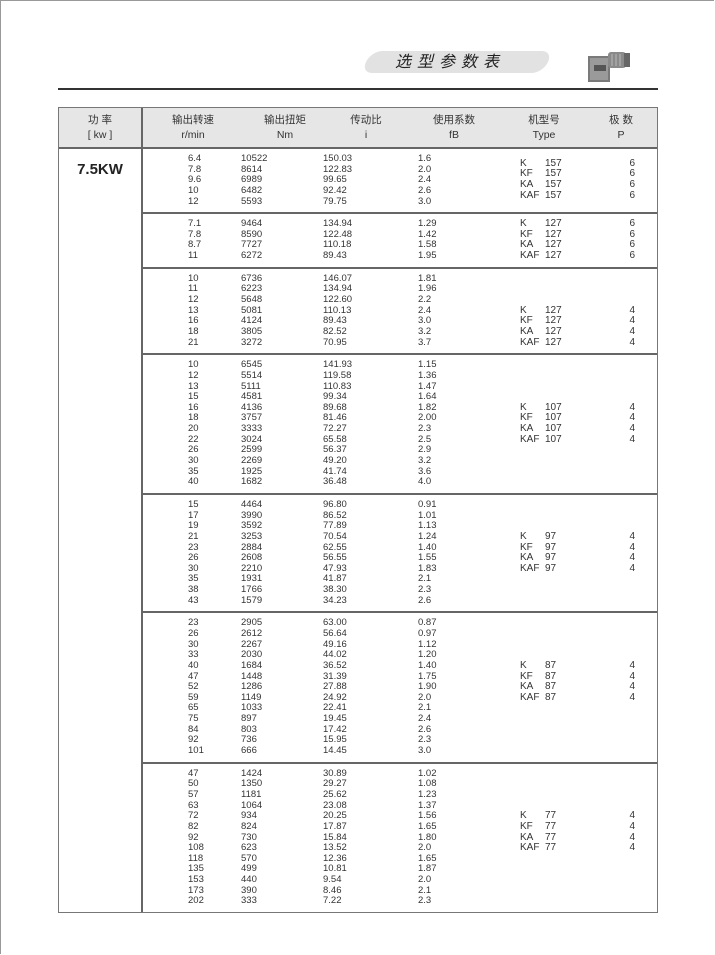 The width and height of the screenshot is (715, 955). Describe the element at coordinates (544, 120) in the screenshot. I see `col-label: 机型号` at that location.